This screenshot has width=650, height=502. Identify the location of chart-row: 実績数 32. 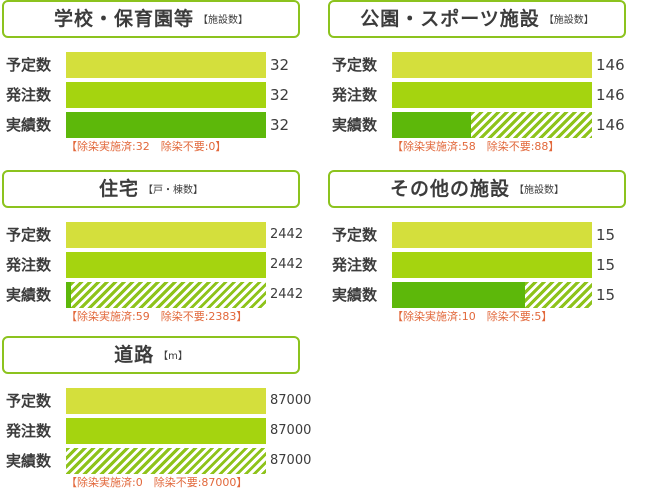
(165, 125).